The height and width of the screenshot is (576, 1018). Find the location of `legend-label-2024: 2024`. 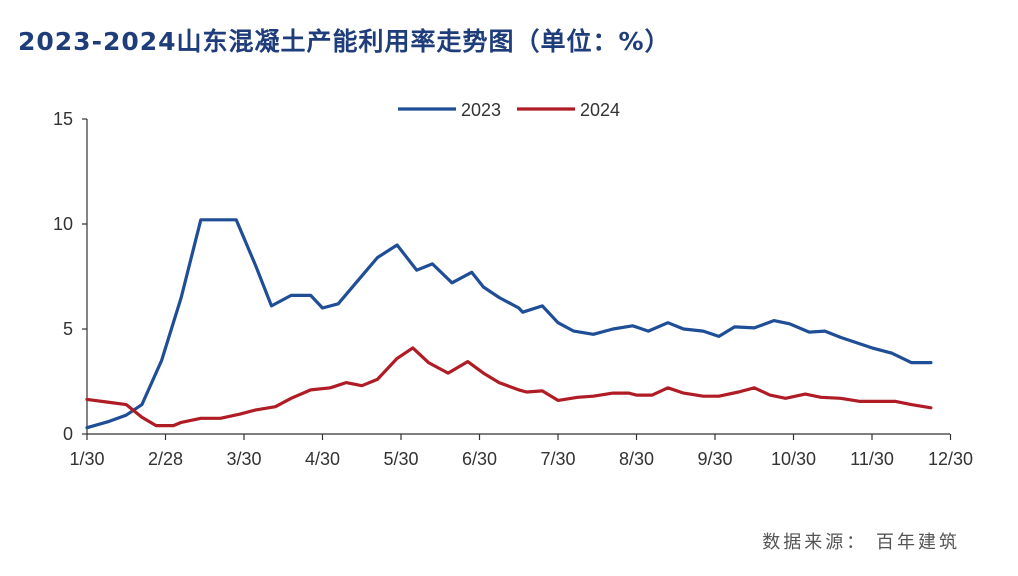

legend-label-2024: 2024 is located at coordinates (600, 110).